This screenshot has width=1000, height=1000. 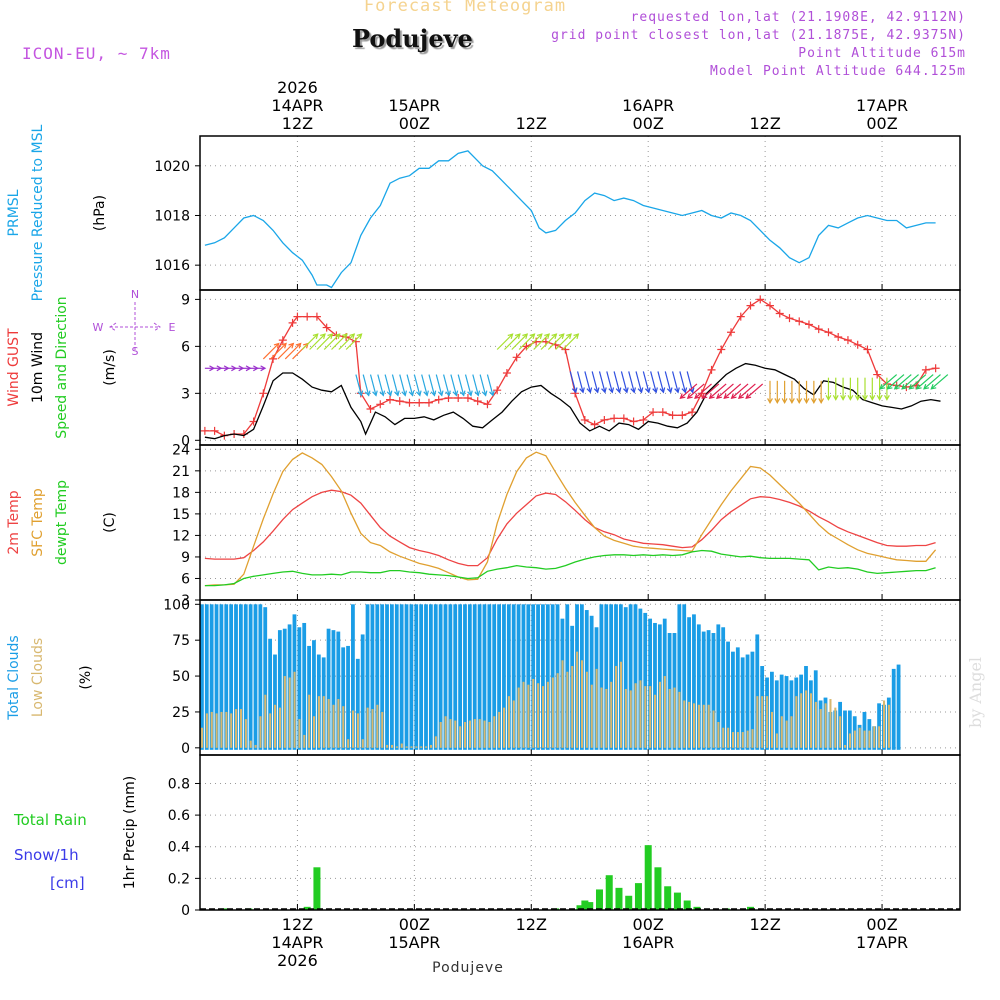 What do you see at coordinates (412, 38) in the screenshot?
I see `place-title: Podujeve` at bounding box center [412, 38].